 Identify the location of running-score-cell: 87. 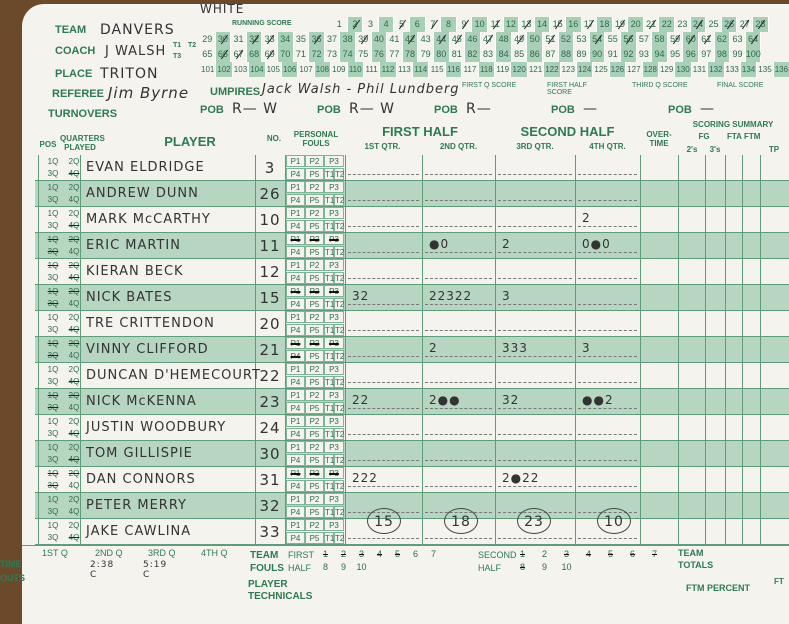
(551, 54).